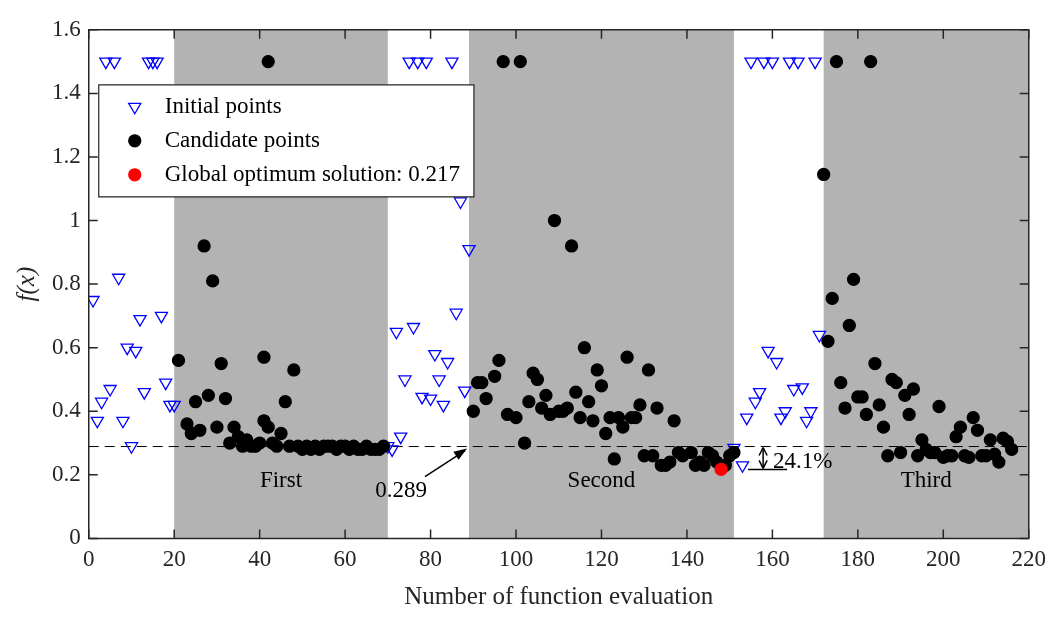 Image resolution: width=1062 pixels, height=624 pixels. Describe the element at coordinates (66, 473) in the screenshot. I see `y-tick-label: 0.2` at that location.